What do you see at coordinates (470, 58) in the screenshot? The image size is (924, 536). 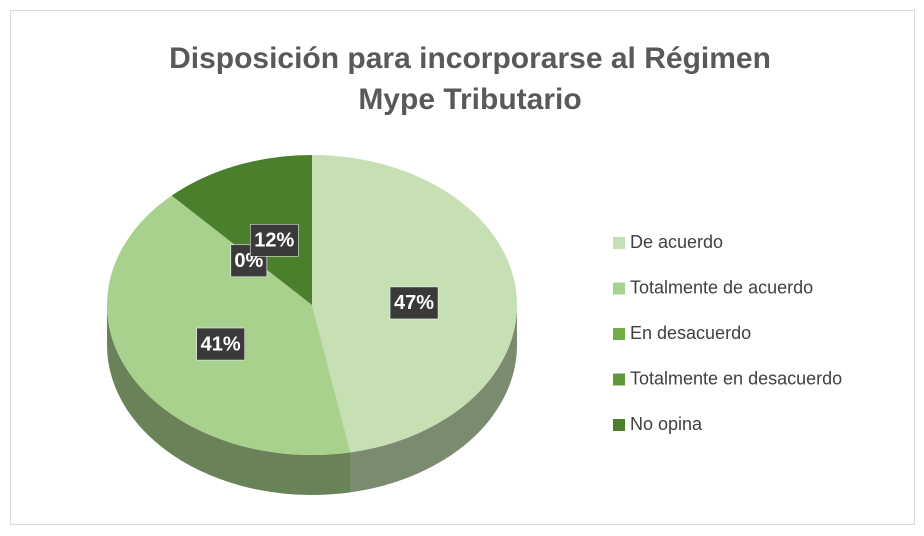 I see `chart-title: Disposición para incorporarse al Régimen` at bounding box center [470, 58].